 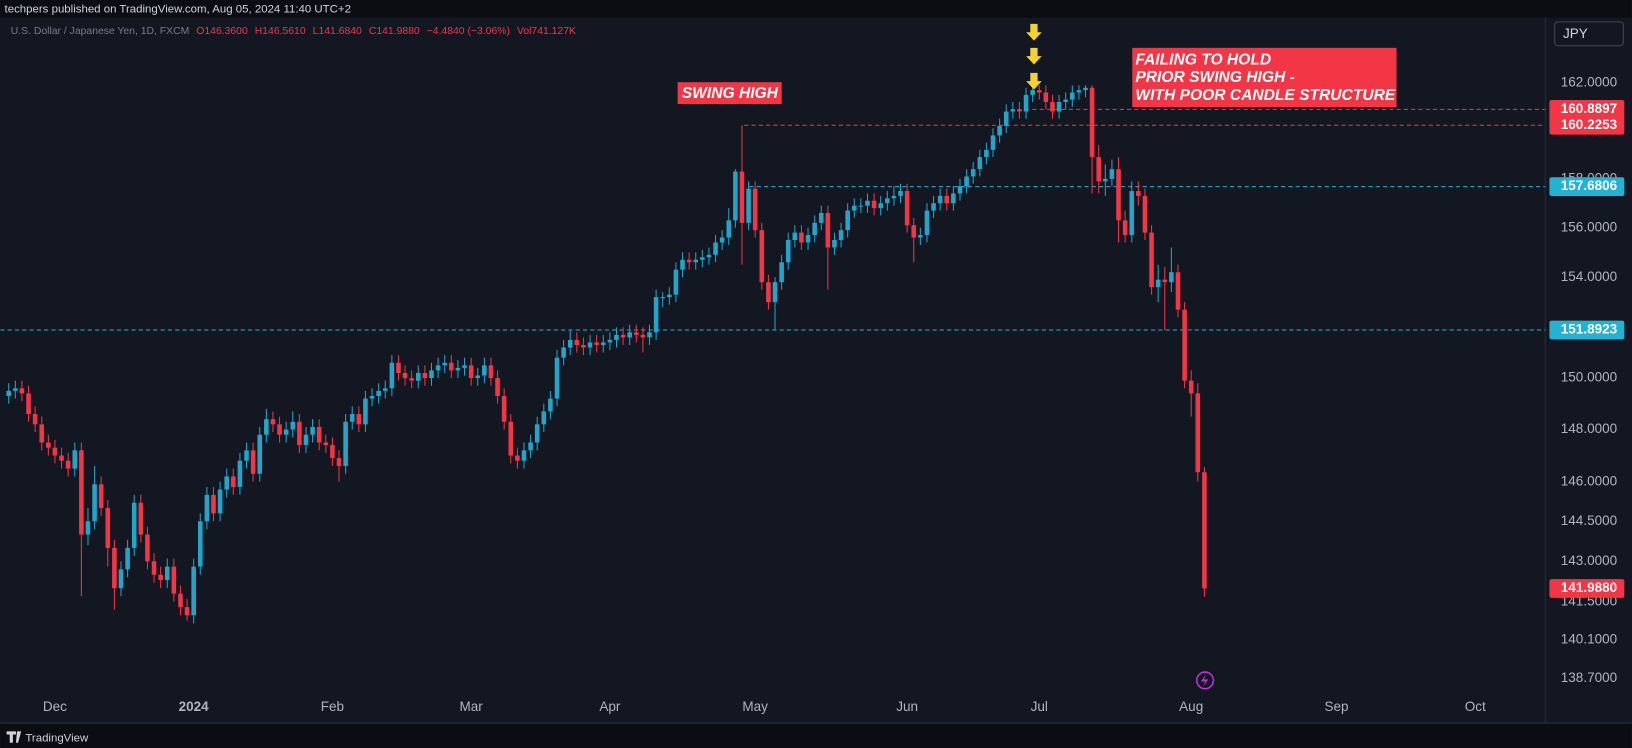 I want to click on legend-change: −4.4840 (−3.06%), so click(x=468, y=31).